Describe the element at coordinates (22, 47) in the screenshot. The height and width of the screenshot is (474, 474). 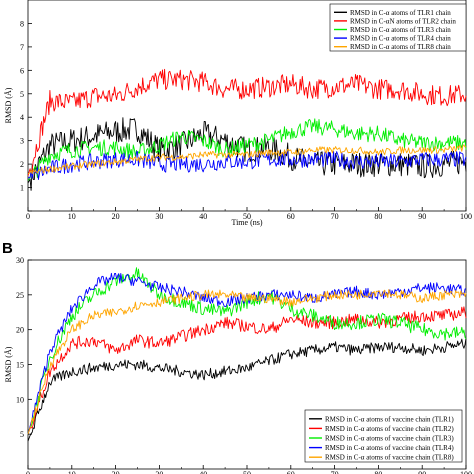
I see `y-tick-label: 7` at that location.